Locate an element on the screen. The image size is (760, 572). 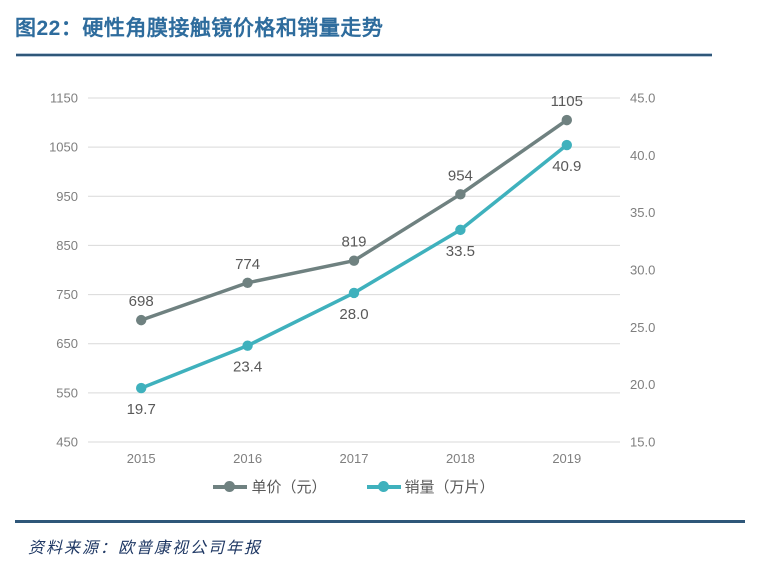
left-axis-tick-label: 1050 is located at coordinates (63, 147).